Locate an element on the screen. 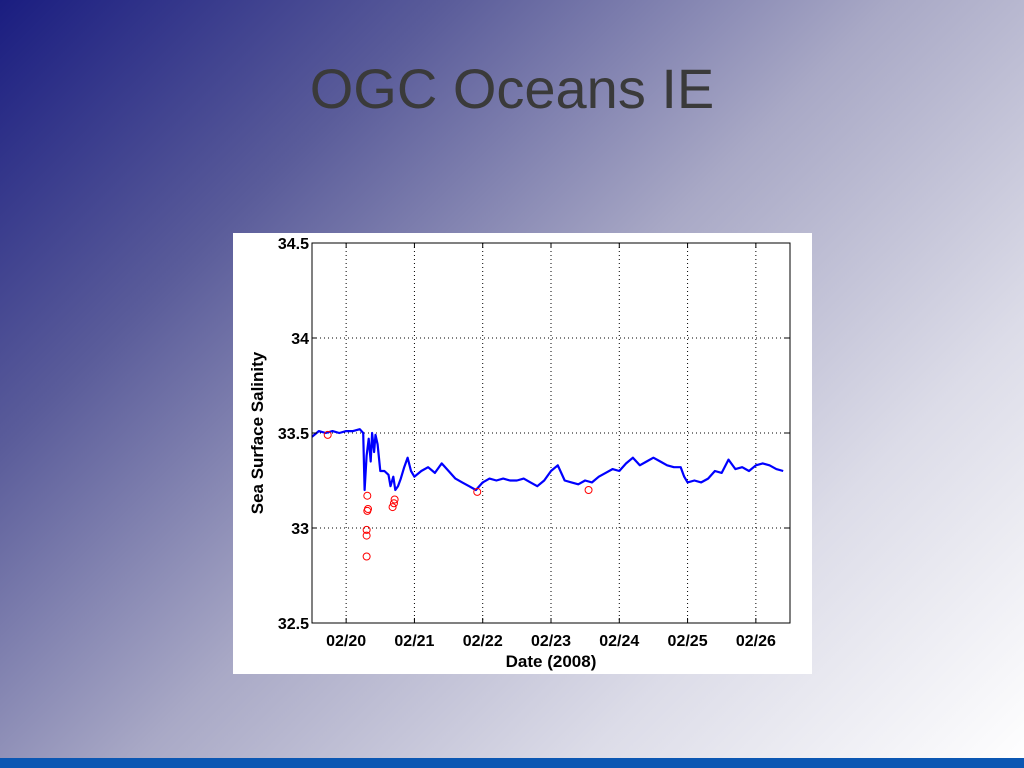 Image resolution: width=1024 pixels, height=768 pixels. y-tick-label: 34 is located at coordinates (300, 339).